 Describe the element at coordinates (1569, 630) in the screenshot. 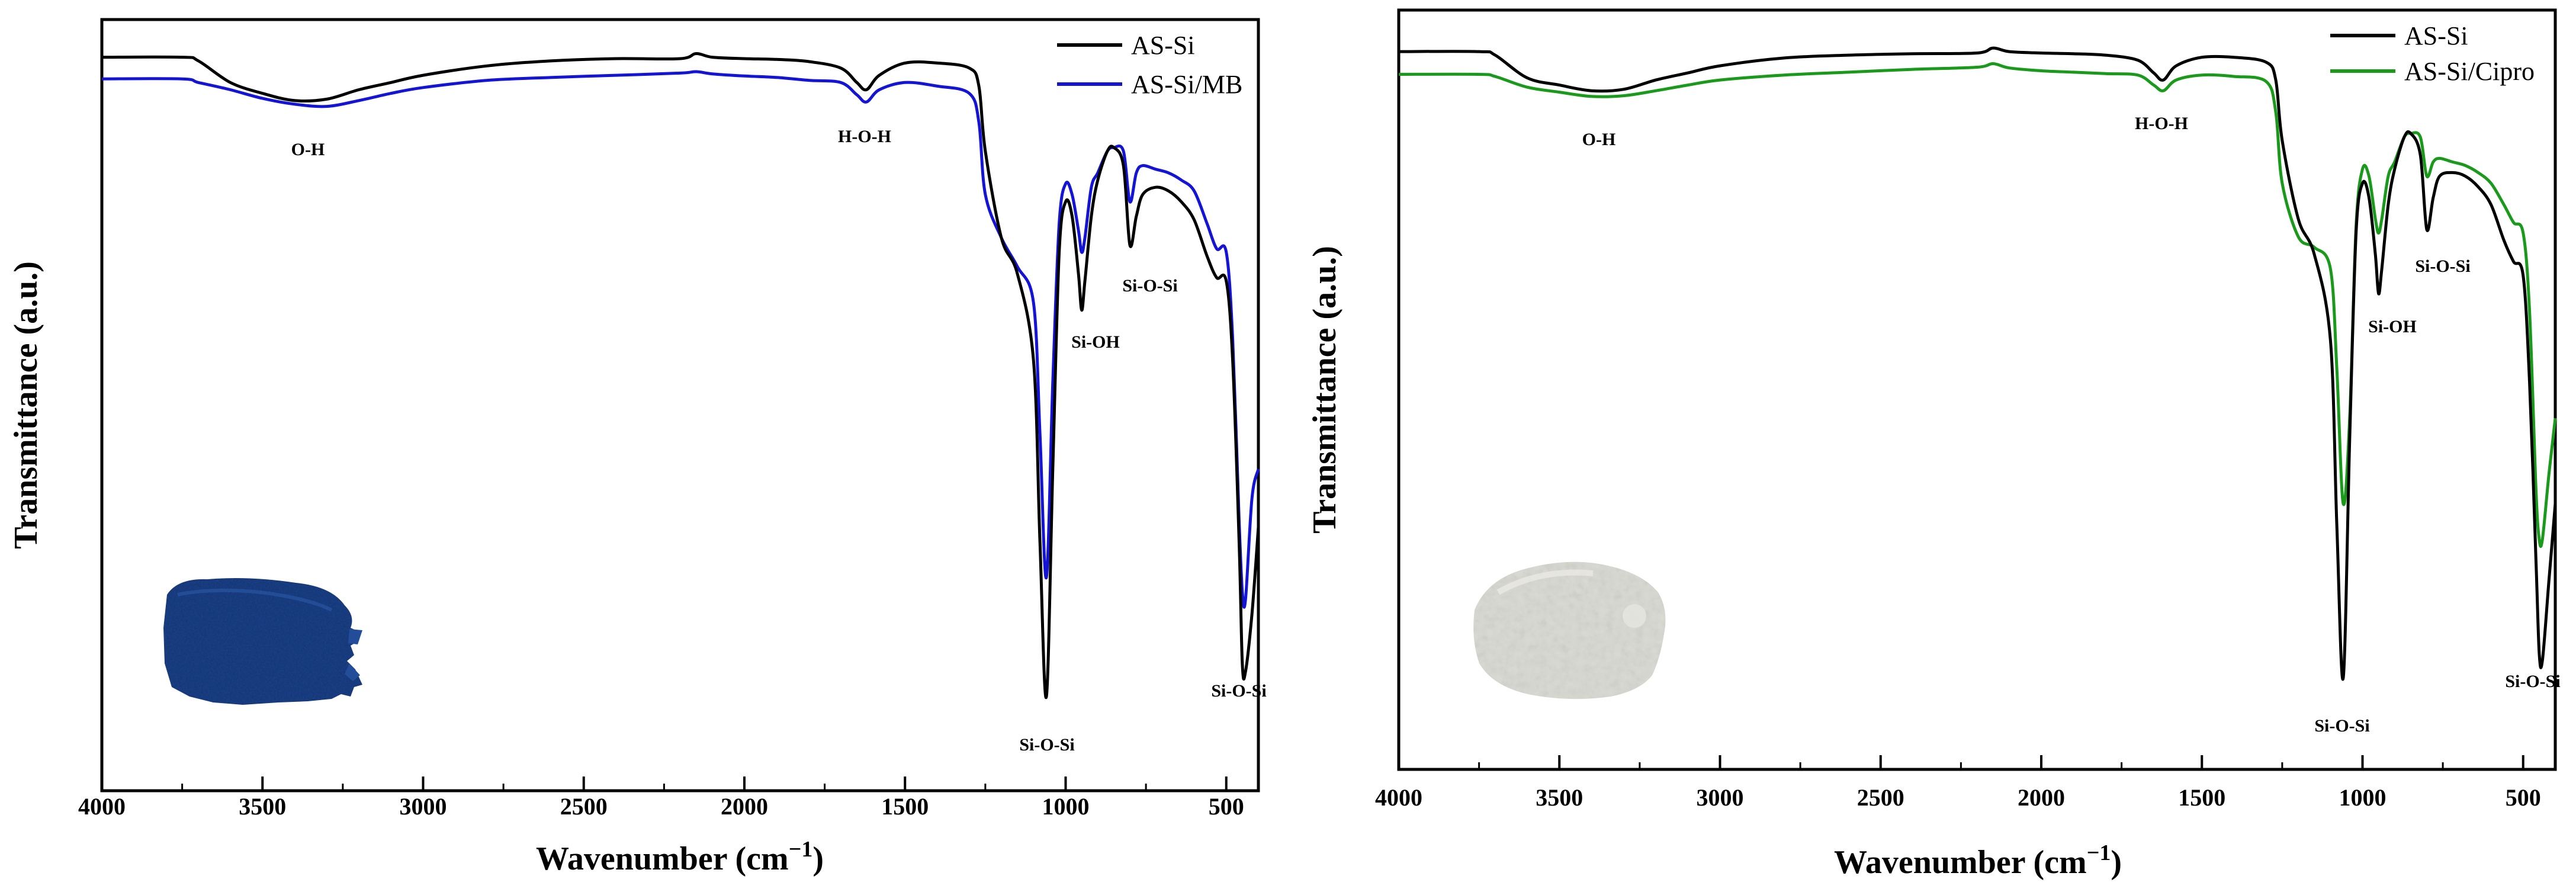

I see `inset-powder-cipro` at that location.